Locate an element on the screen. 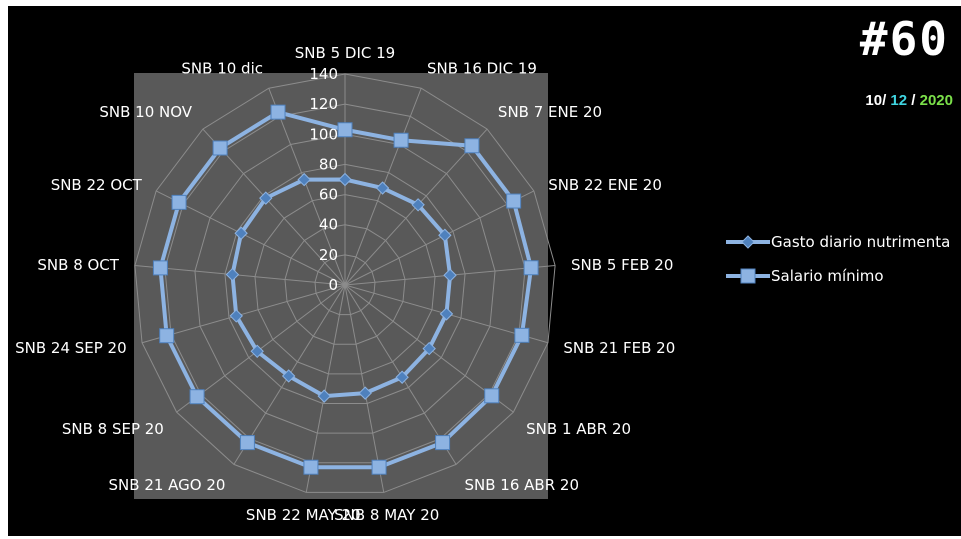 Image resolution: width=961 pixels, height=539 pixels. category-label: SNB 10 NOV is located at coordinates (145, 112).